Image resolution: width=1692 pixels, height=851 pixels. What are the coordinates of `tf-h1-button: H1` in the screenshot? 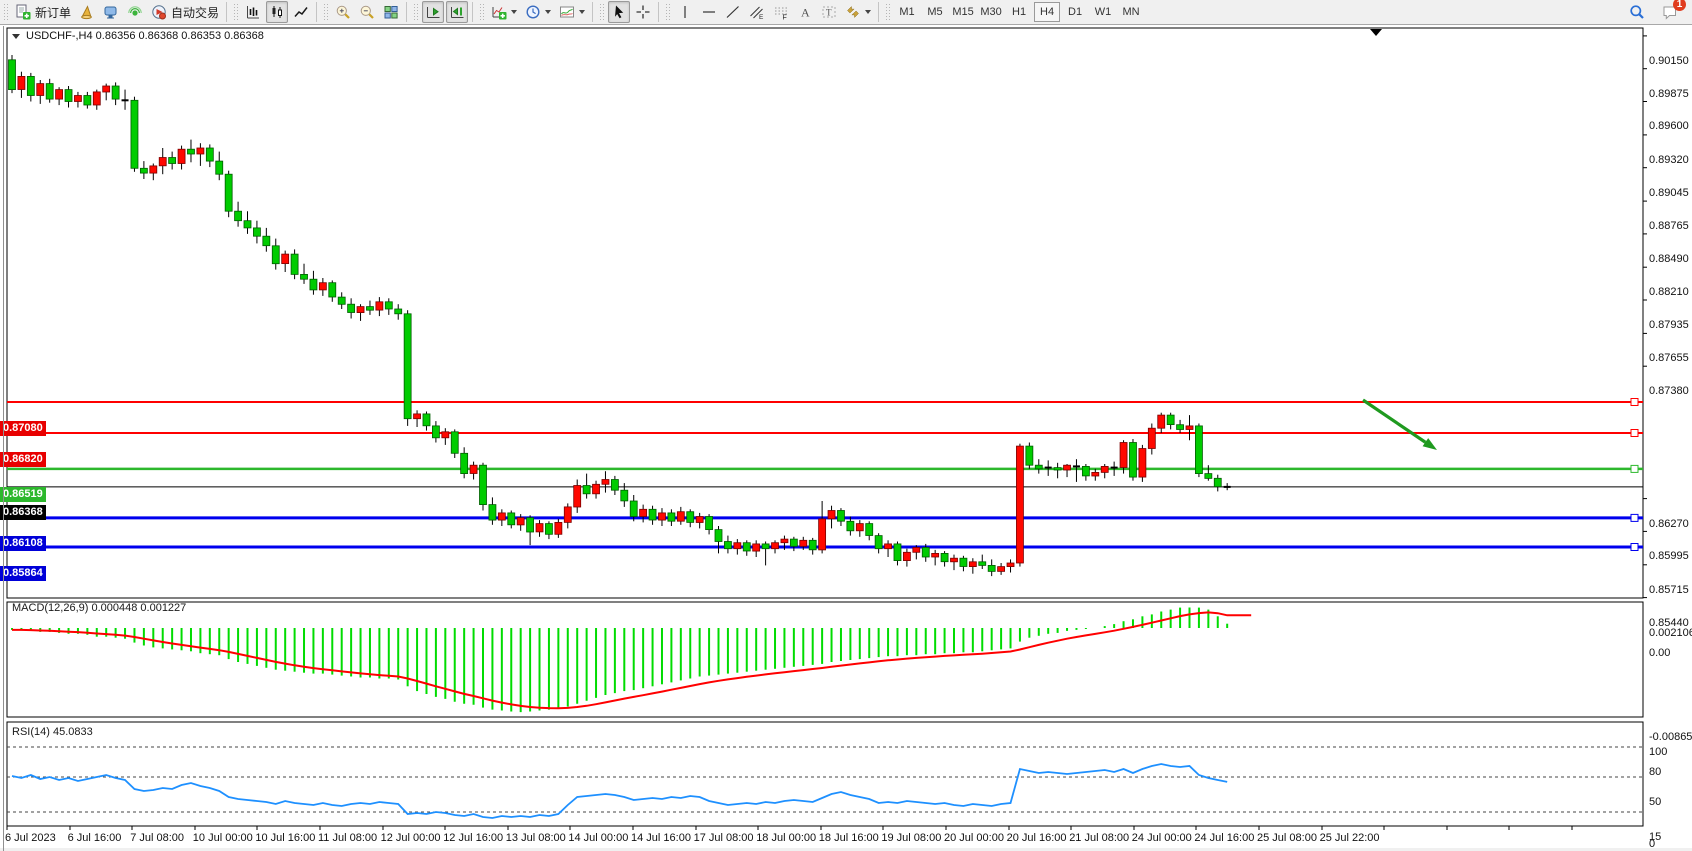 It's located at (1019, 12).